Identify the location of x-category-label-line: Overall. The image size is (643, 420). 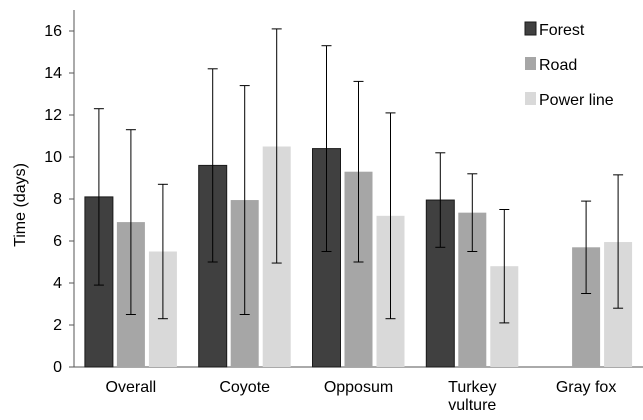
(131, 387).